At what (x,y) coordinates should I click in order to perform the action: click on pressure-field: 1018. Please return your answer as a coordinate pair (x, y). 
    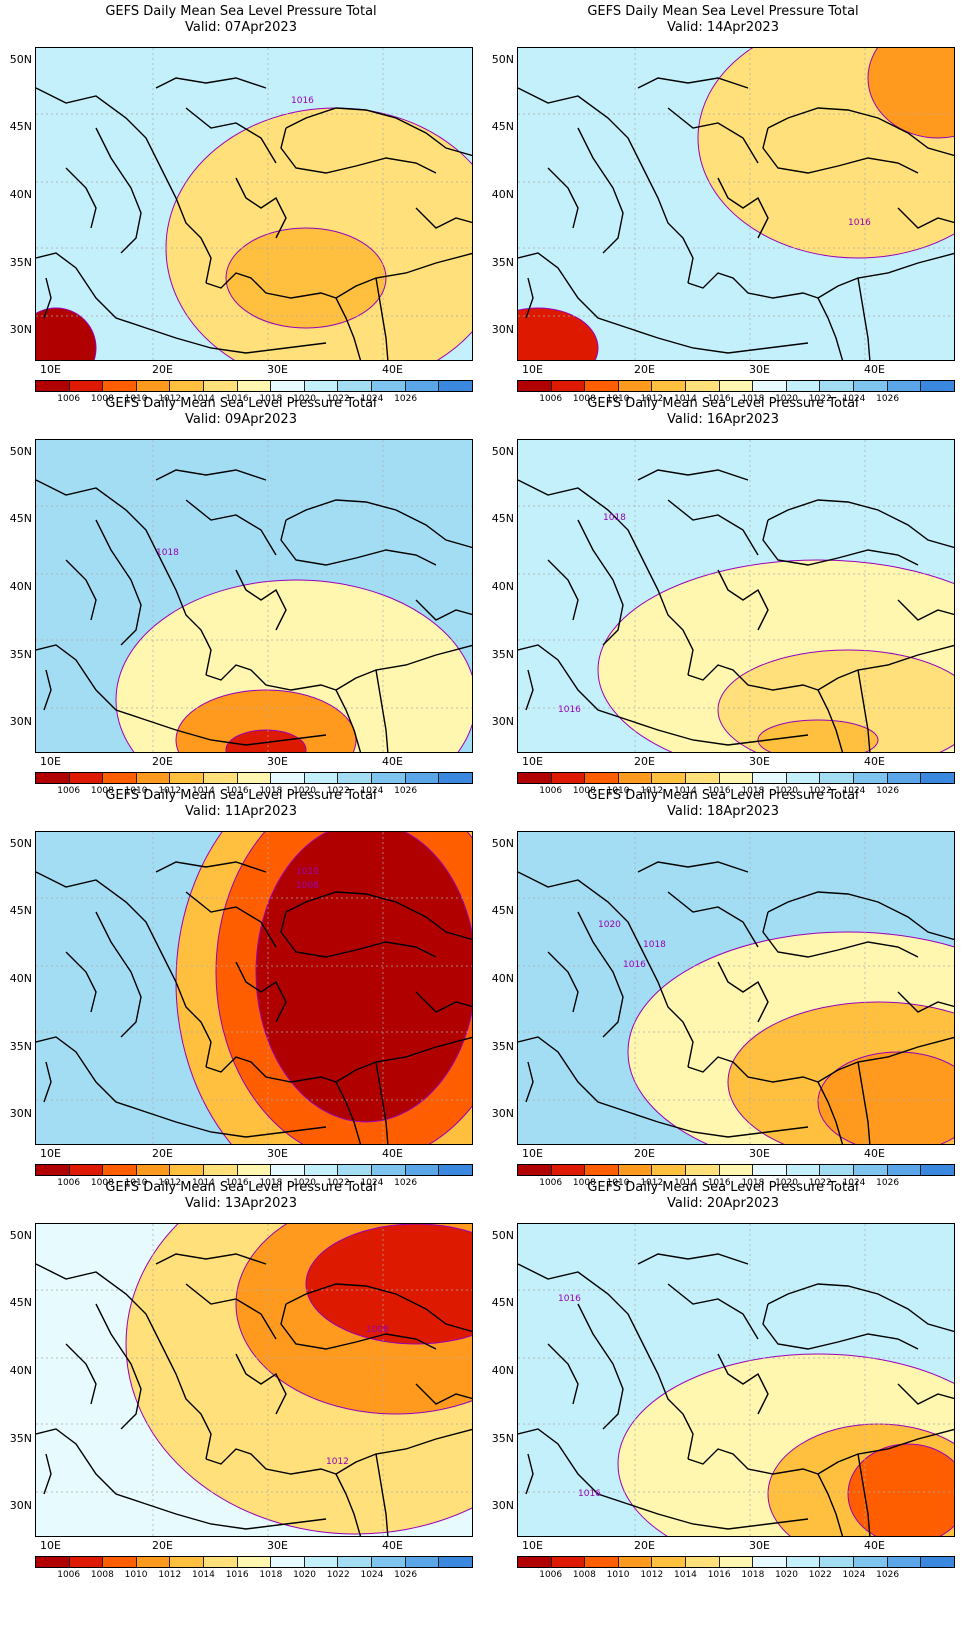
    Looking at the image, I should click on (254, 596).